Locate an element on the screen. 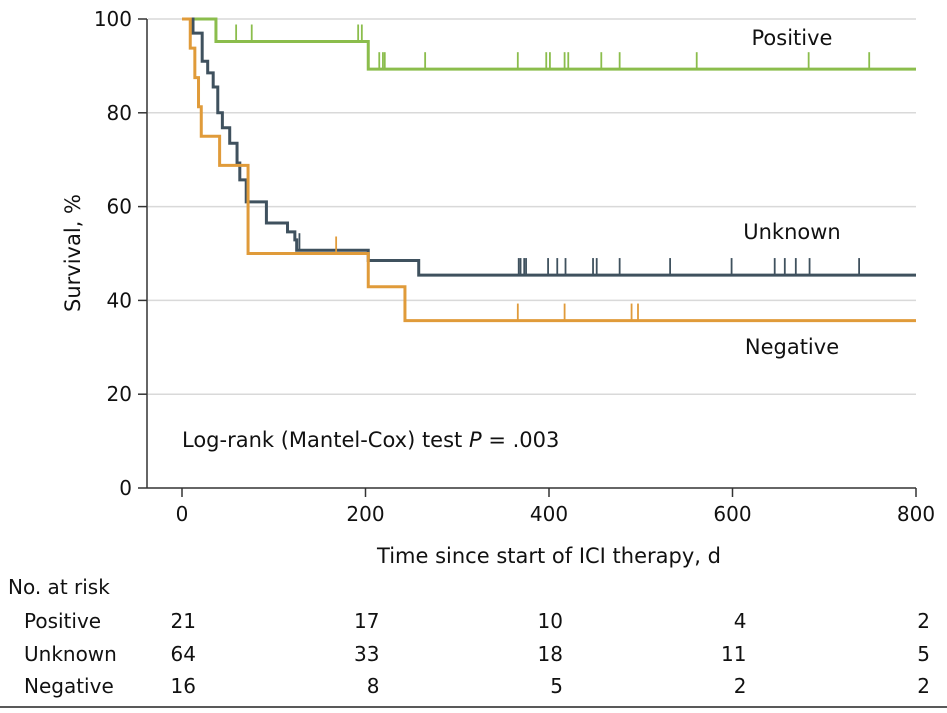 The height and width of the screenshot is (713, 947). risk-value-positive: 21 is located at coordinates (183, 621).